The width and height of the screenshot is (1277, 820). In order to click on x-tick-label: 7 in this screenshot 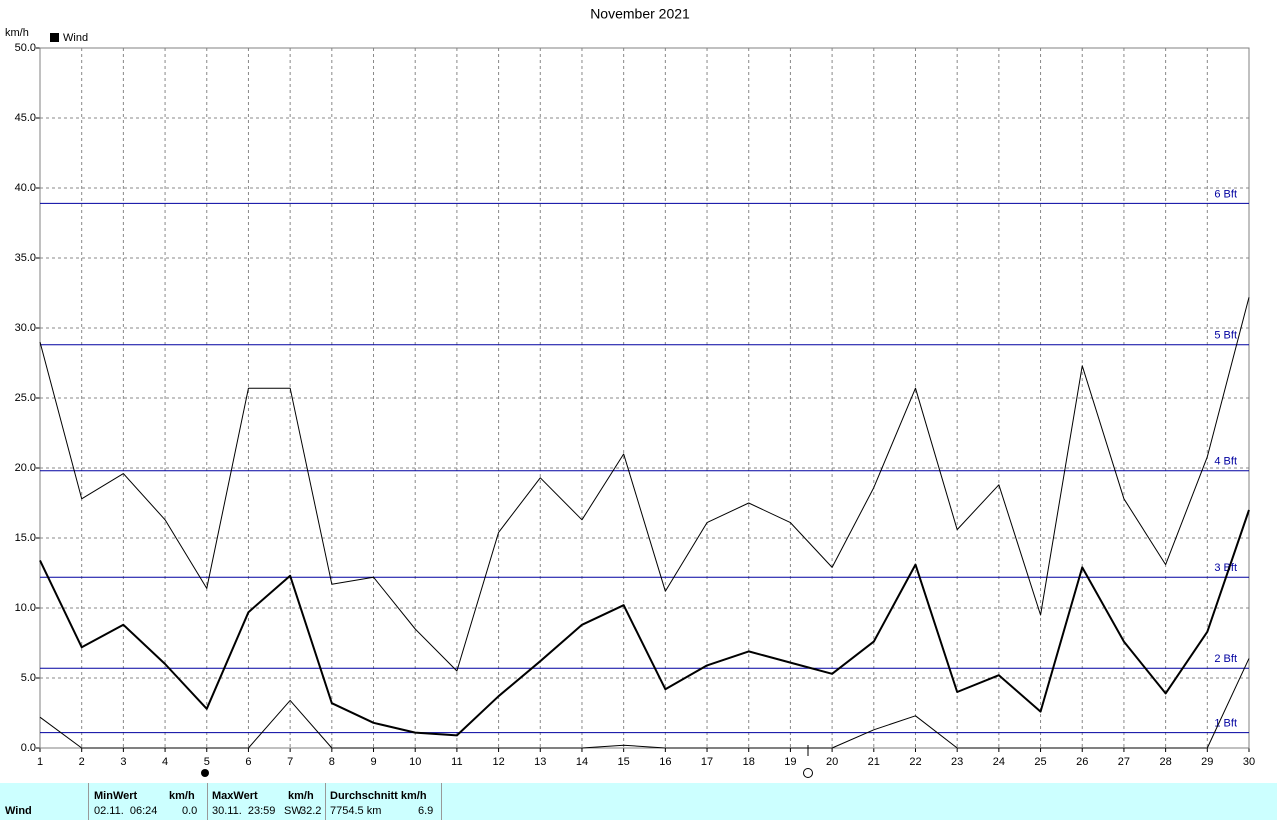, I will do `click(290, 762)`.